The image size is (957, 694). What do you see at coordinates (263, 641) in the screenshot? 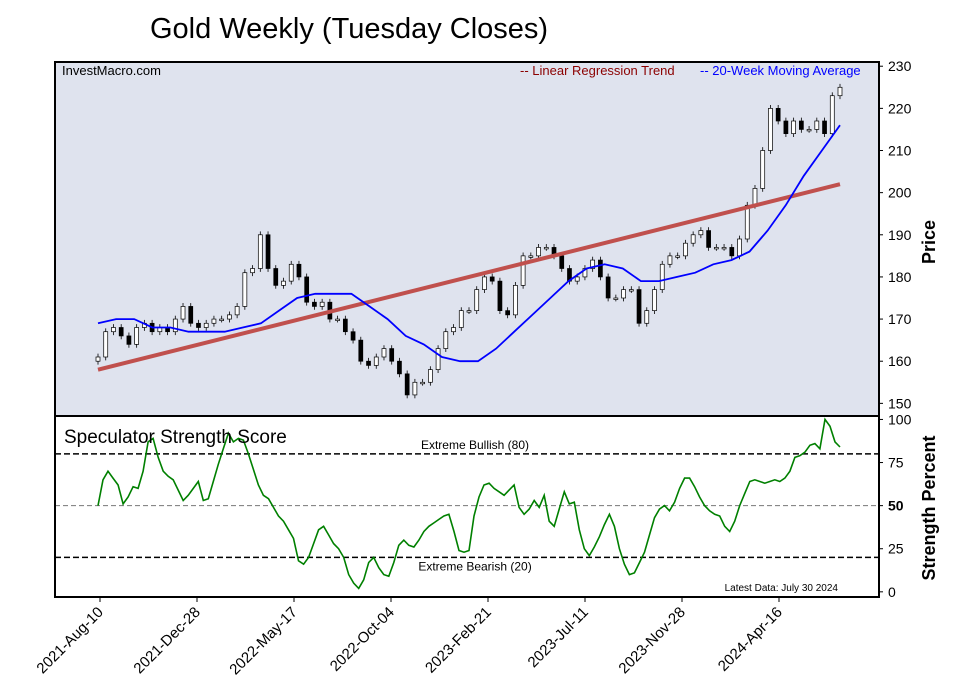
I see `x-tick-label: 2022-May-17` at bounding box center [263, 641].